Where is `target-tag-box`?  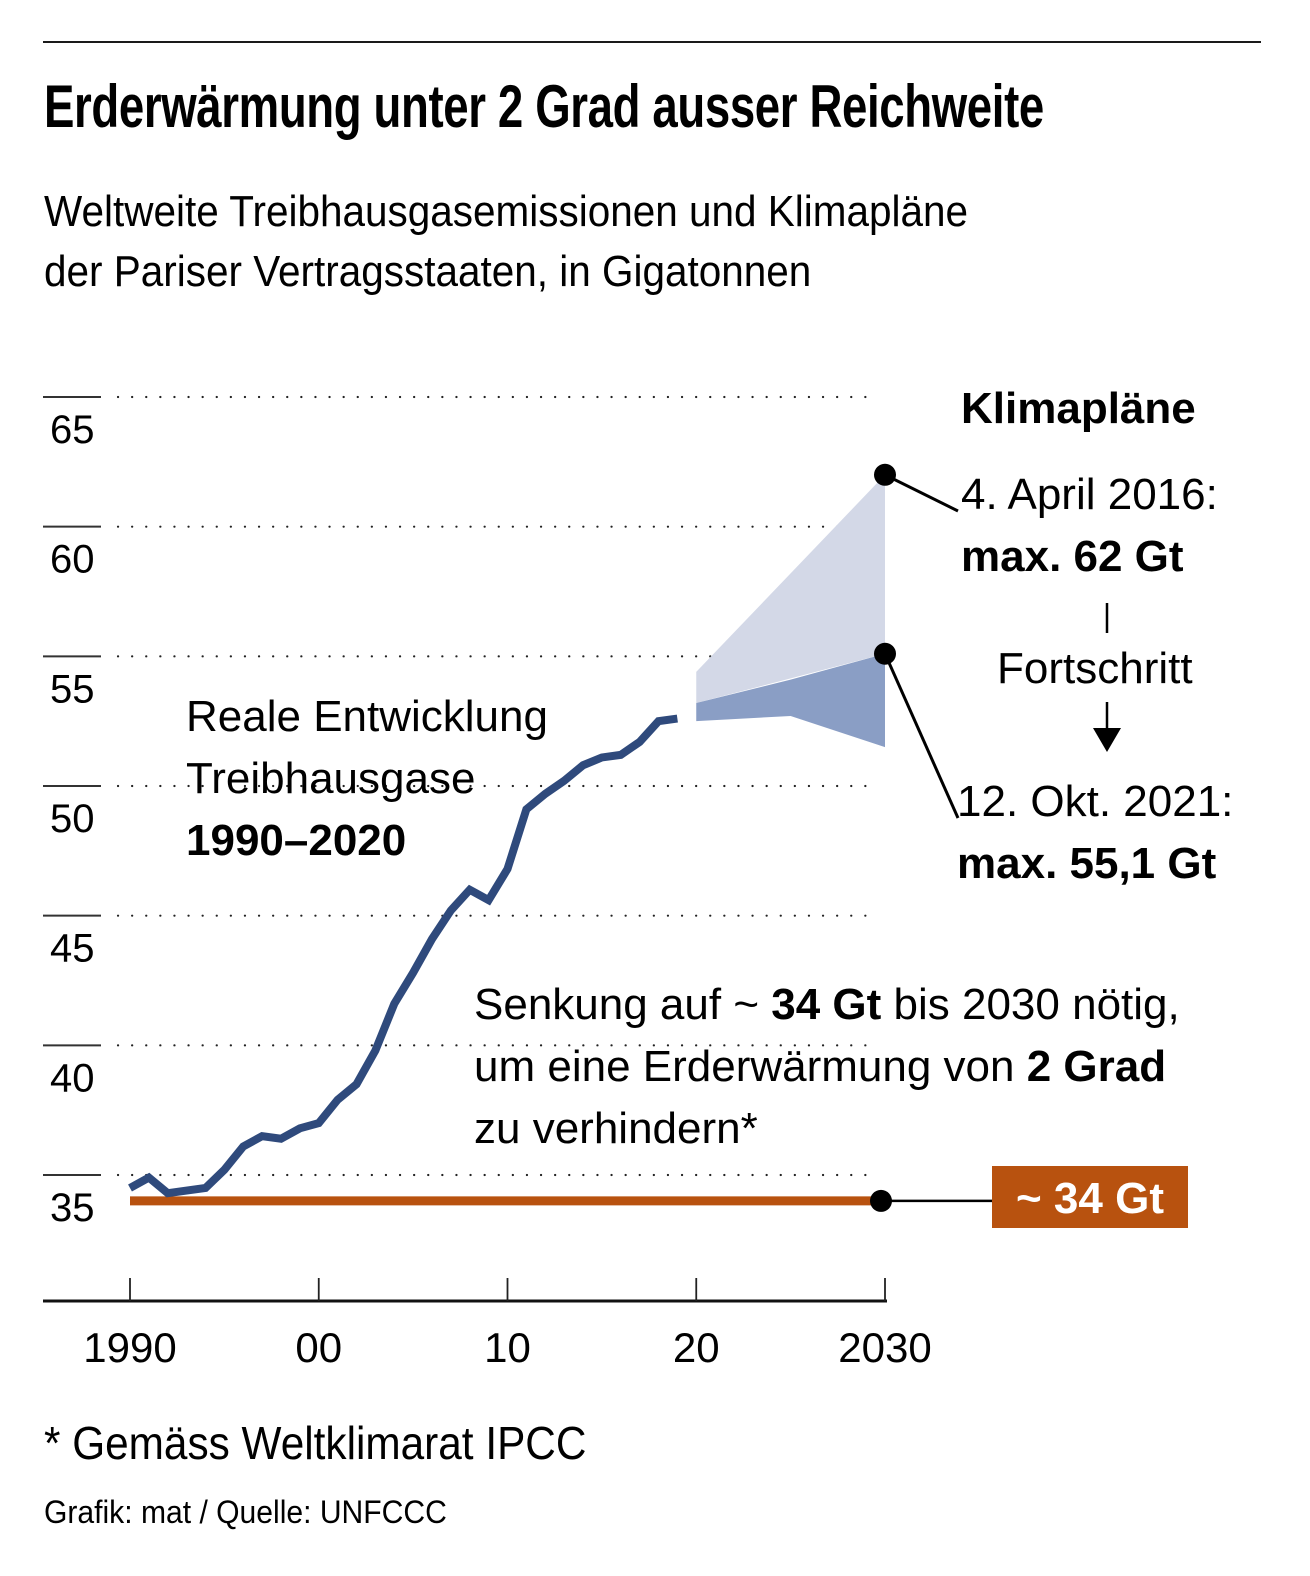
target-tag-box is located at coordinates (1090, 1197).